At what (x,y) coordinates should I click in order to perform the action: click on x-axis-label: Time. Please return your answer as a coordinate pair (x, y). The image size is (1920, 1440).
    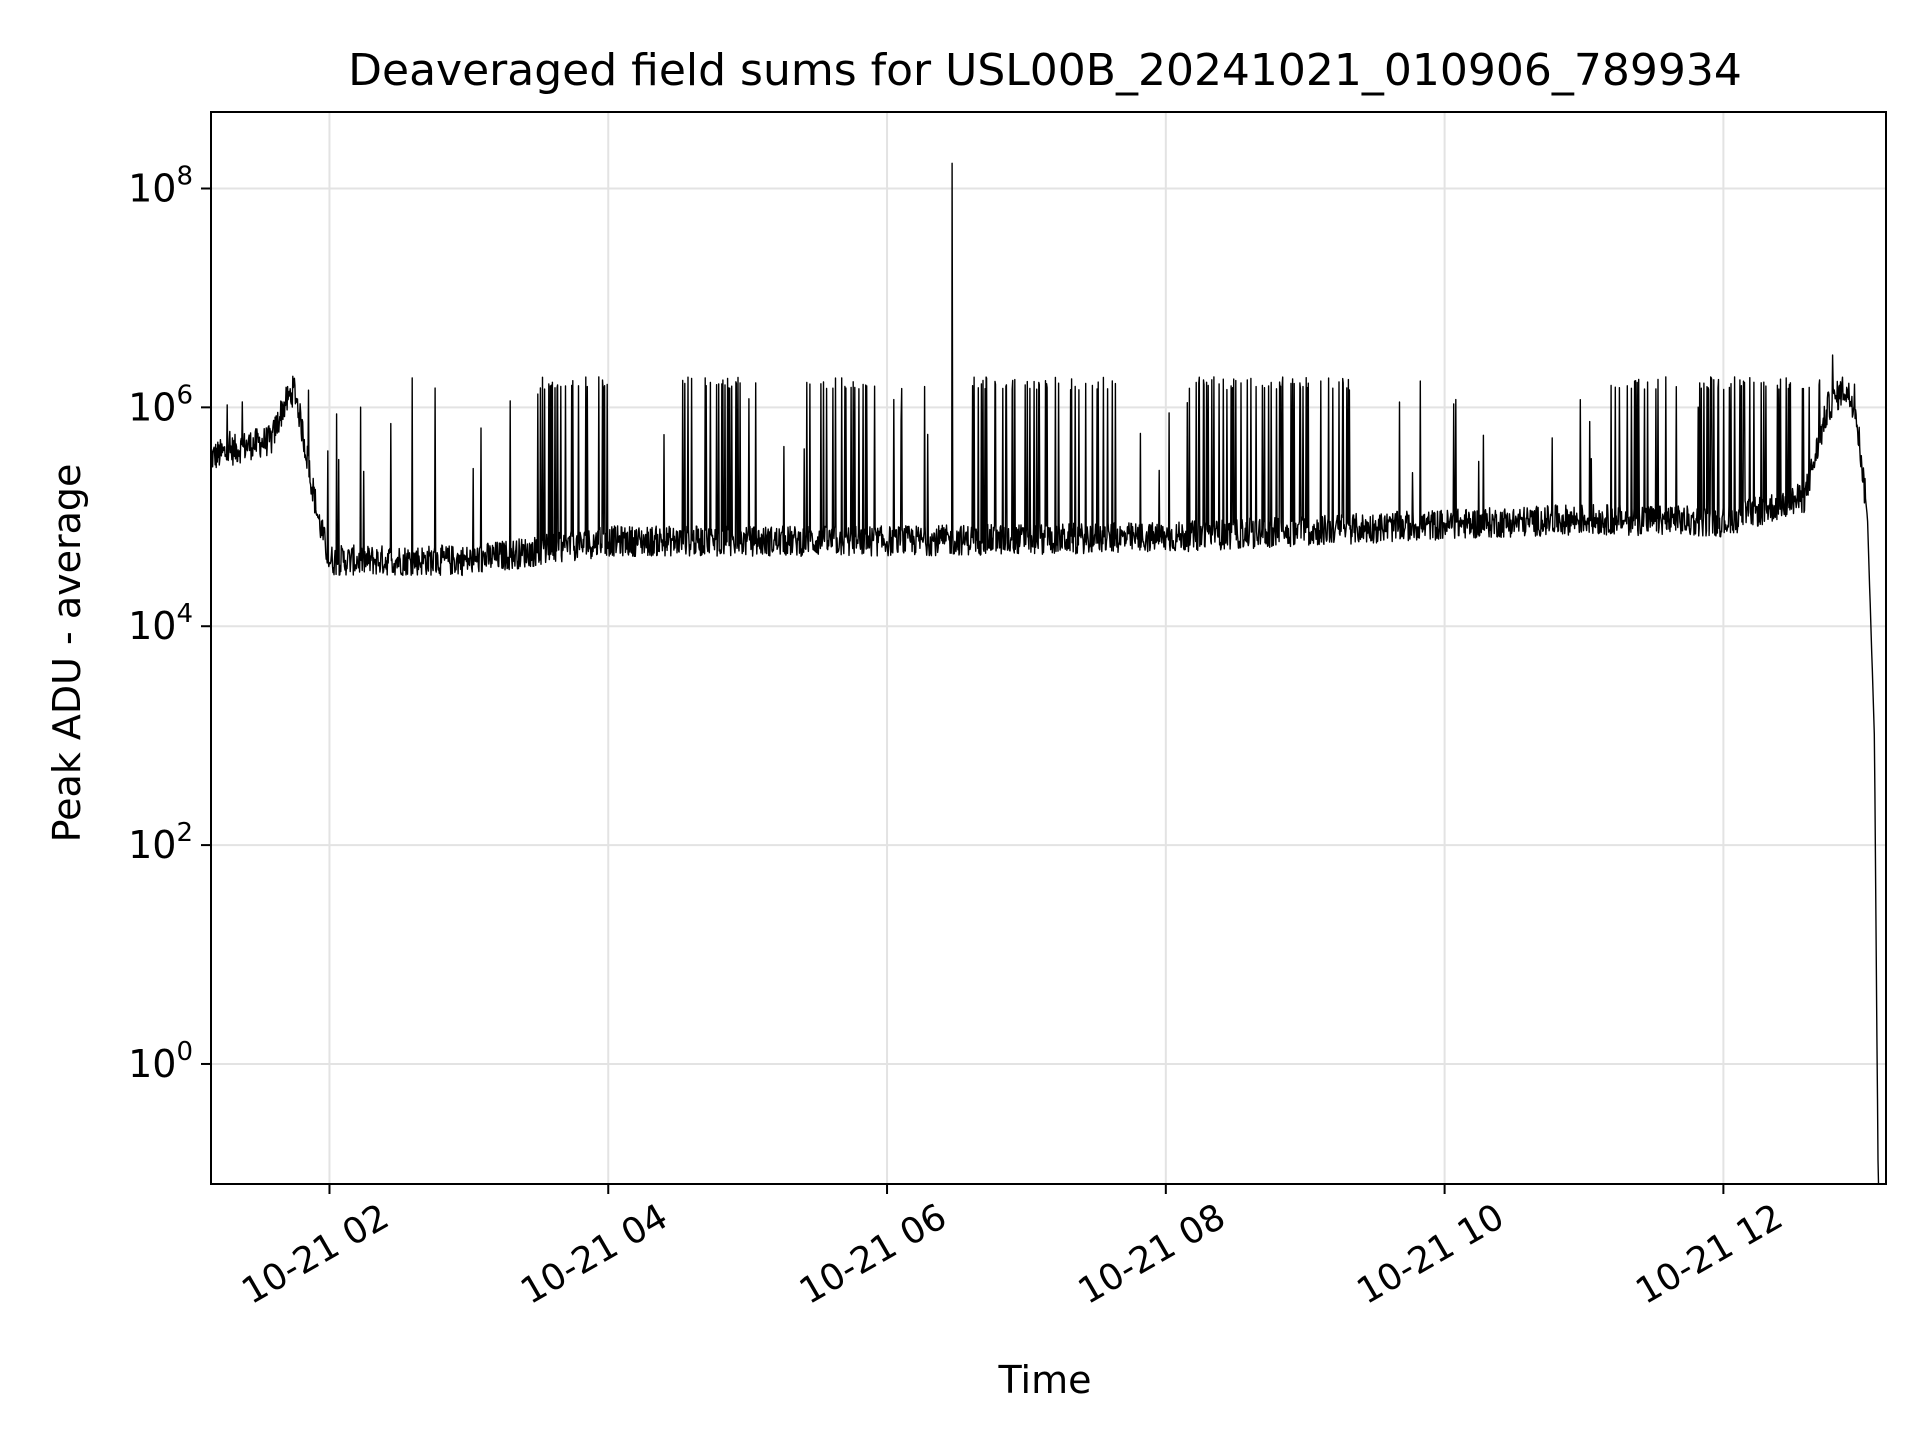
    Looking at the image, I should click on (1045, 1380).